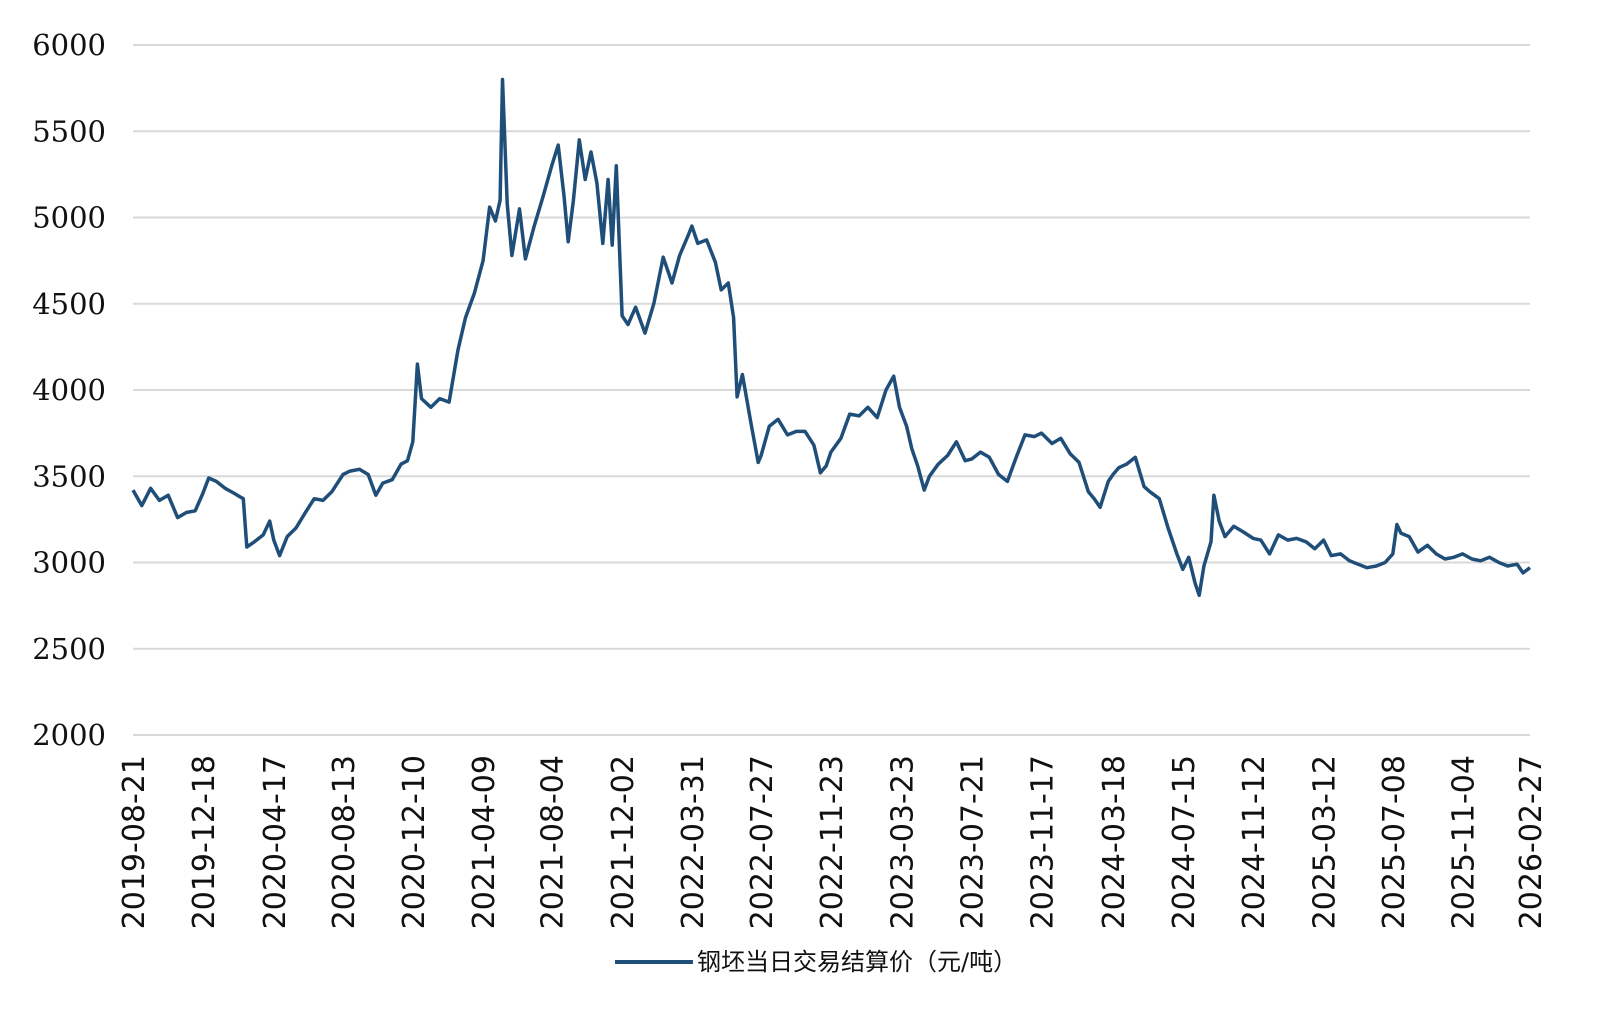  Describe the element at coordinates (1184, 842) in the screenshot. I see `x-tick-label: 2024-07-15` at that location.